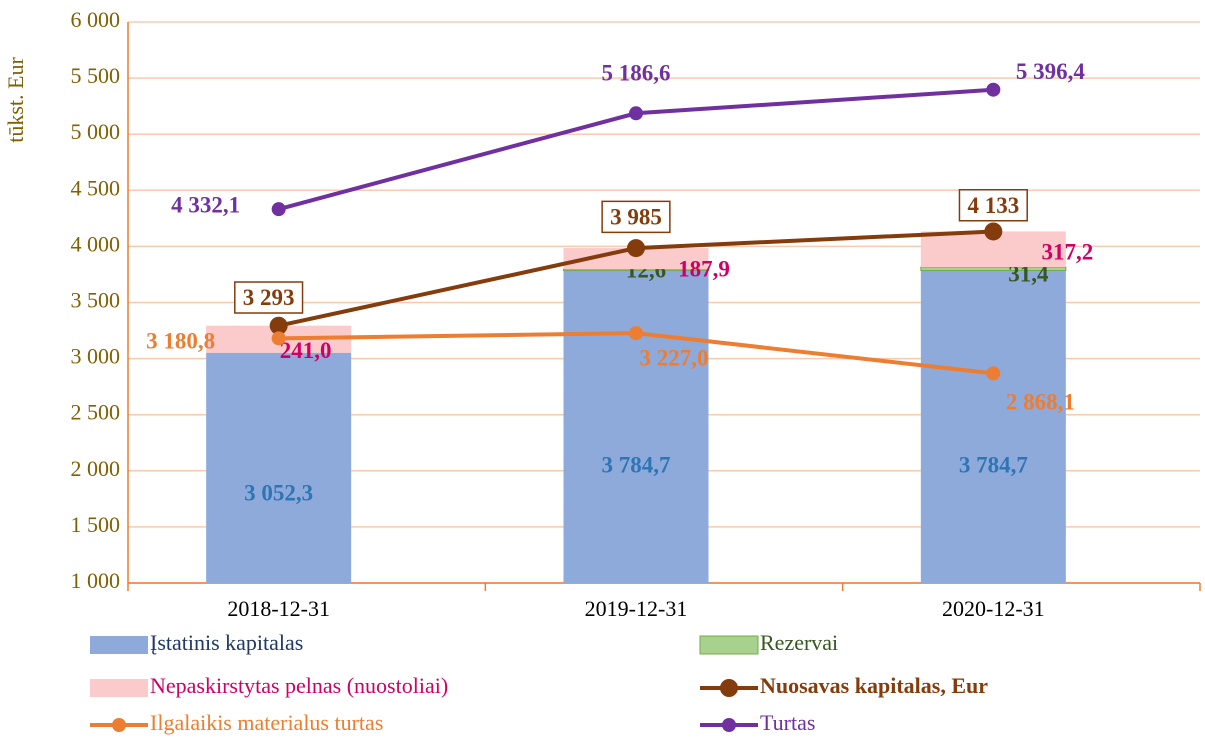 This screenshot has height=738, width=1205. What do you see at coordinates (96, 187) in the screenshot?
I see `y-tick-label: 4 500` at bounding box center [96, 187].